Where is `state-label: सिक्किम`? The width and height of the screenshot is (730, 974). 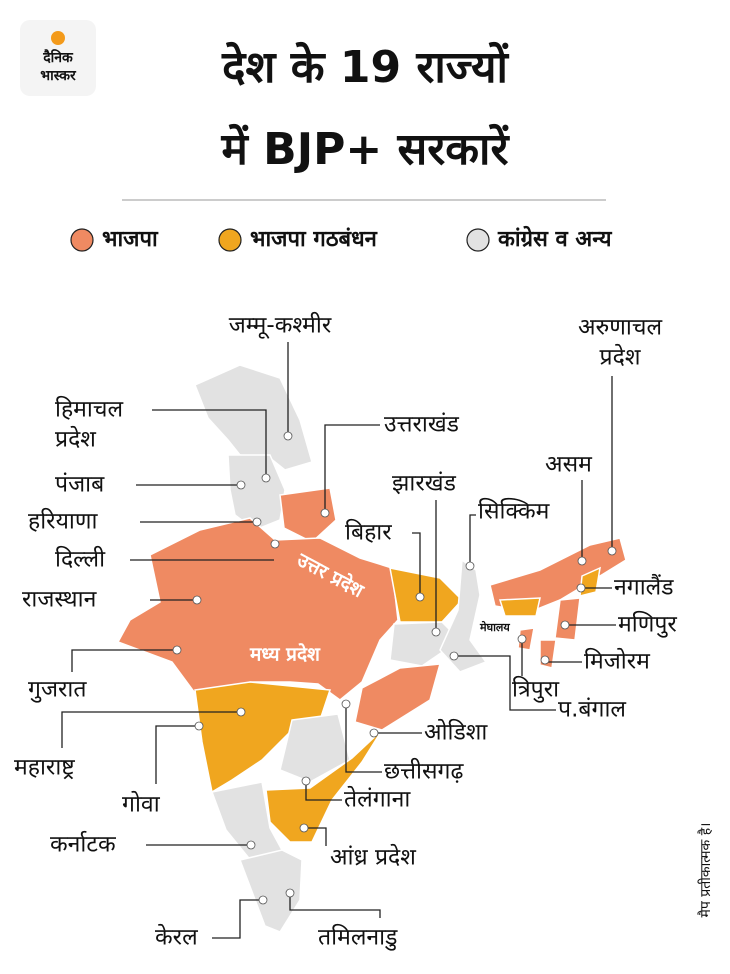
state-label: सिक्किम is located at coordinates (514, 511).